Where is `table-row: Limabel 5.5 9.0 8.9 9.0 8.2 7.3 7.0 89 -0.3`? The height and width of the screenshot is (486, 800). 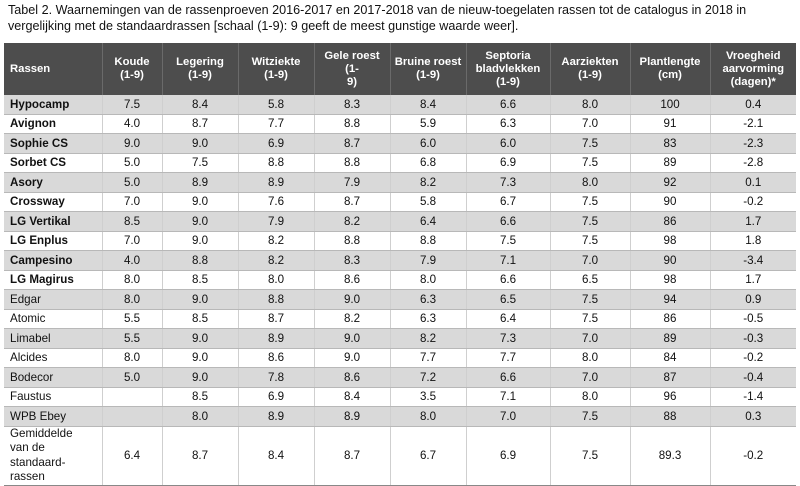
table-row: Limabel 5.5 9.0 8.9 9.0 8.2 7.3 7.0 89 -0.3 is located at coordinates (400, 338).